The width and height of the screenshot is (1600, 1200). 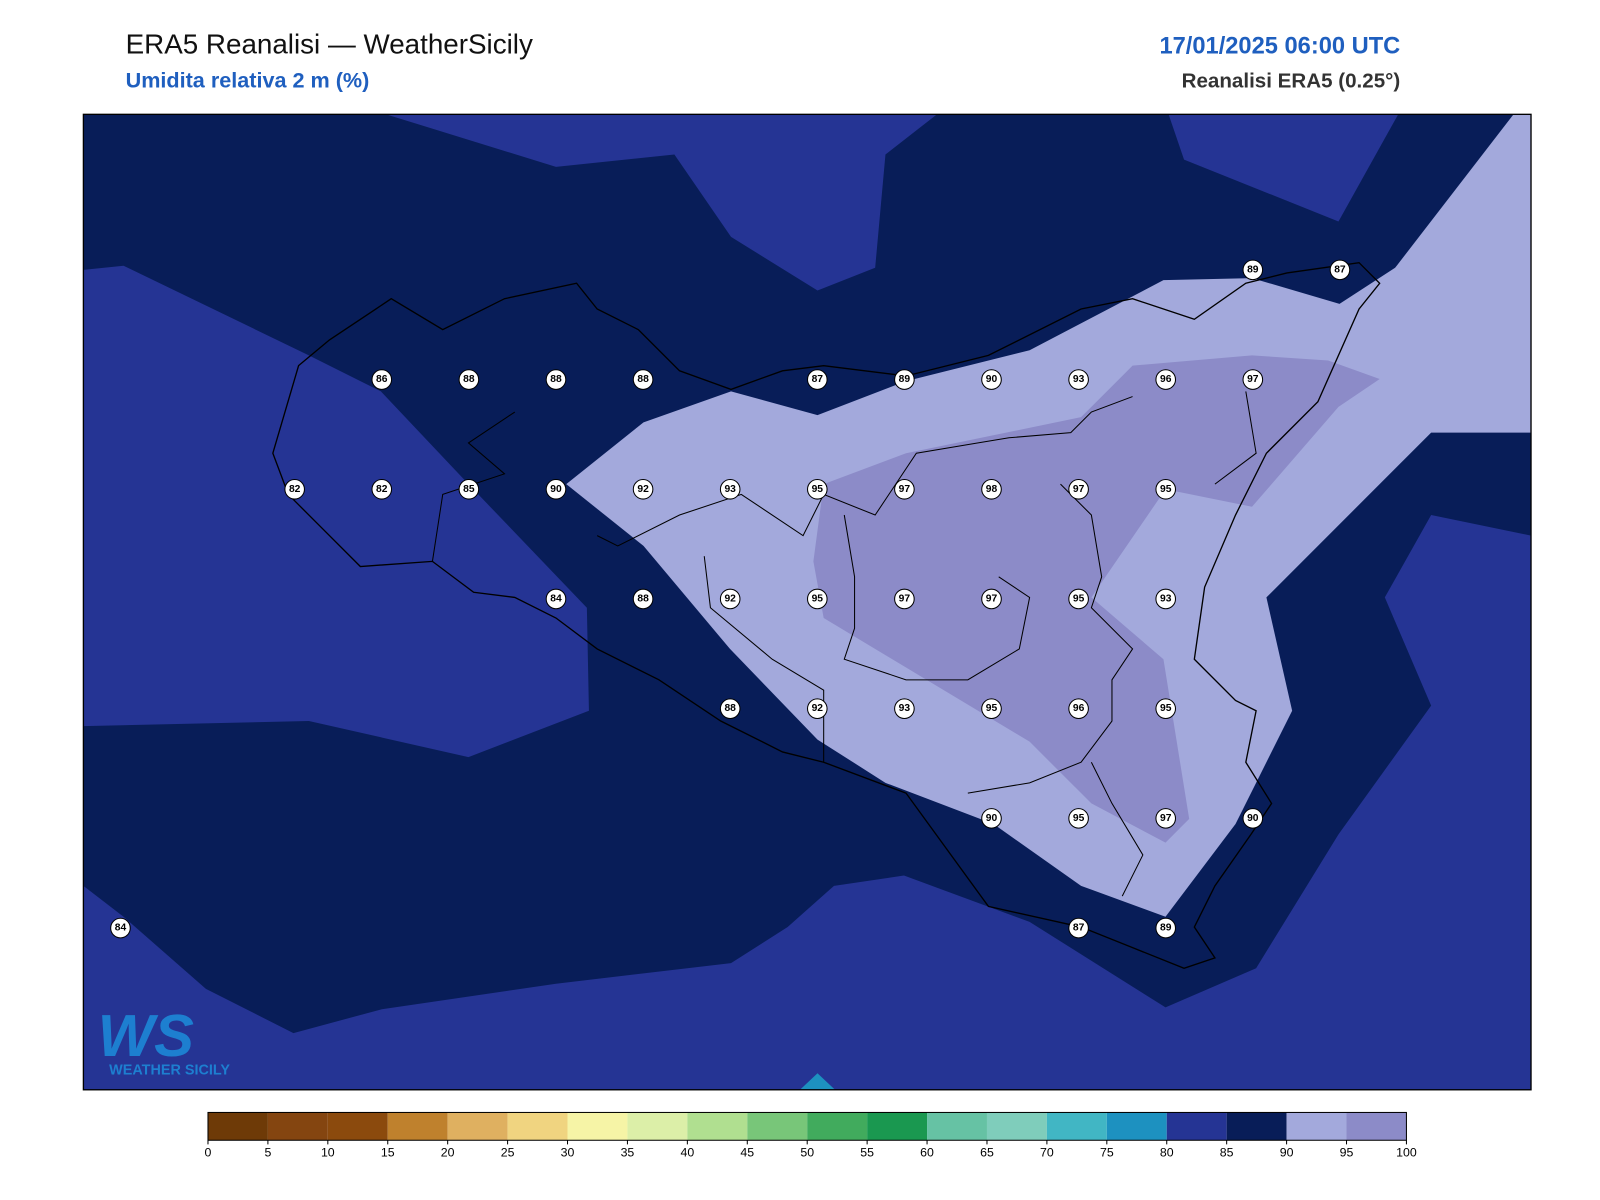 I want to click on colorbar-tick-label: 65, so click(x=987, y=1153).